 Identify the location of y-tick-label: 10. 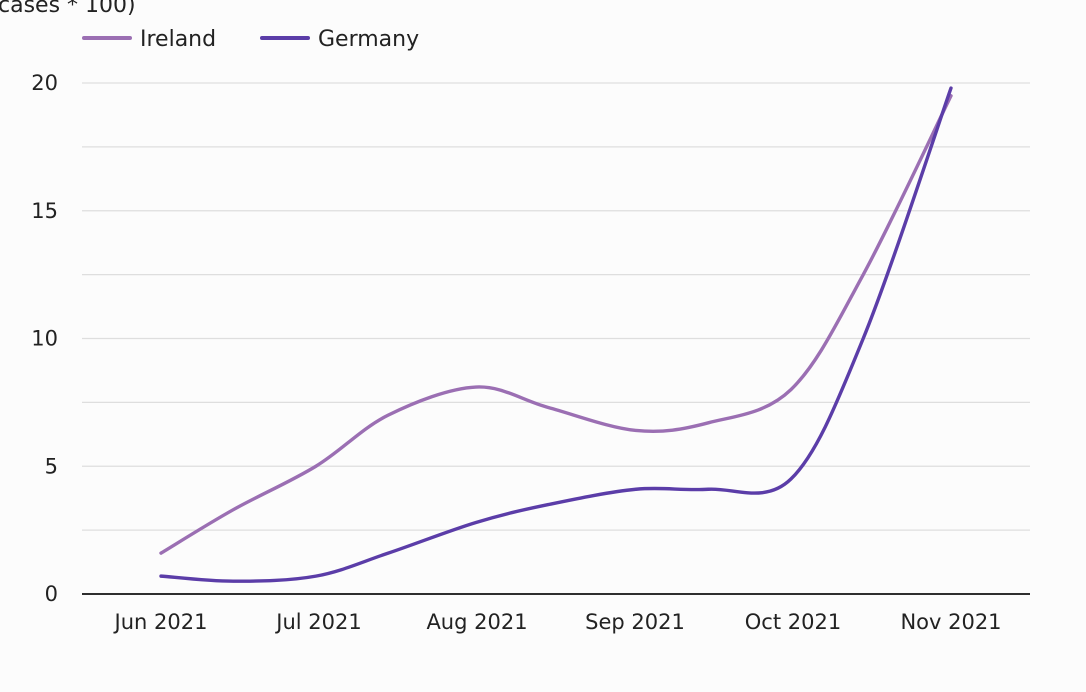
(44, 339).